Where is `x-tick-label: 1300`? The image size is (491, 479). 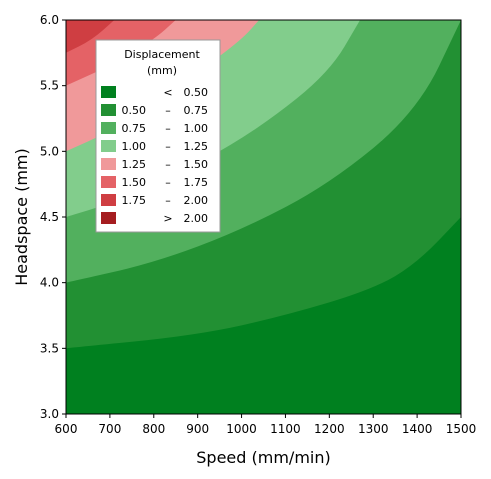 x-tick-label: 1300 is located at coordinates (373, 429).